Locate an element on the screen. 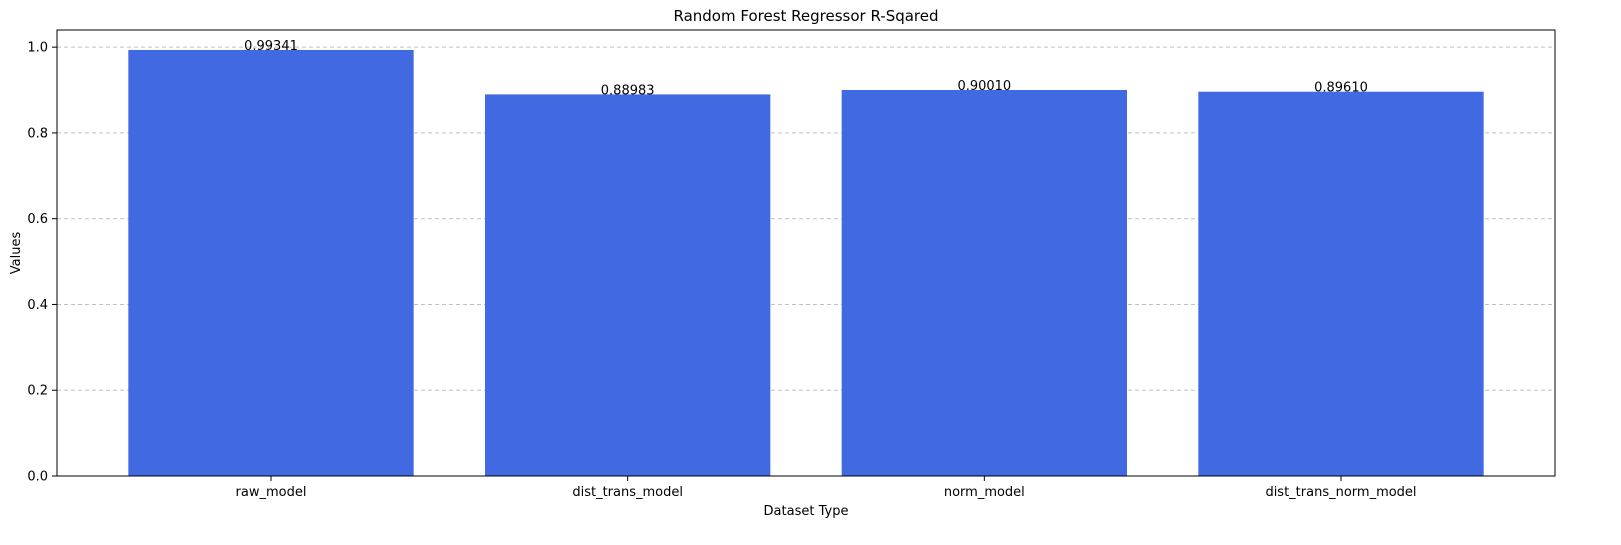 This screenshot has height=545, width=1621. x-tick-label: dist_trans_norm_model is located at coordinates (1340, 492).